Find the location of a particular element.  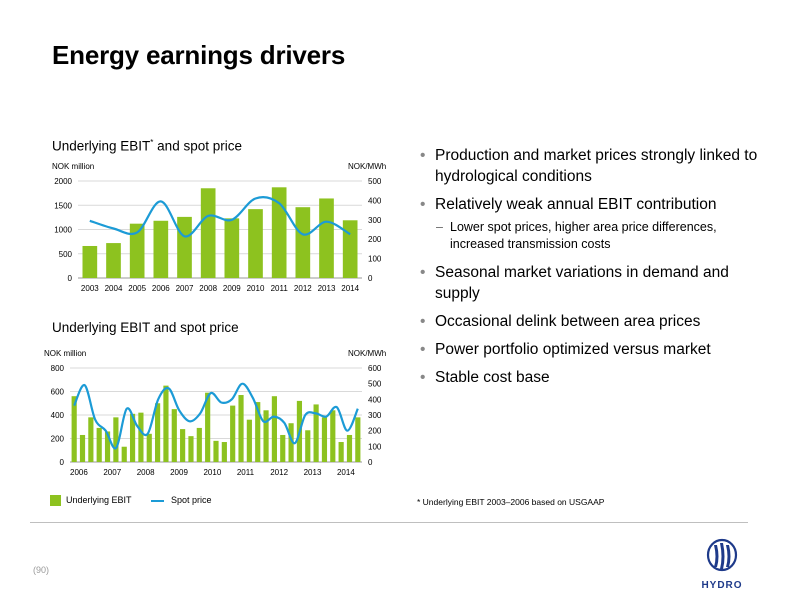

bullet-item: Occasional delink between area prices is located at coordinates (595, 321).